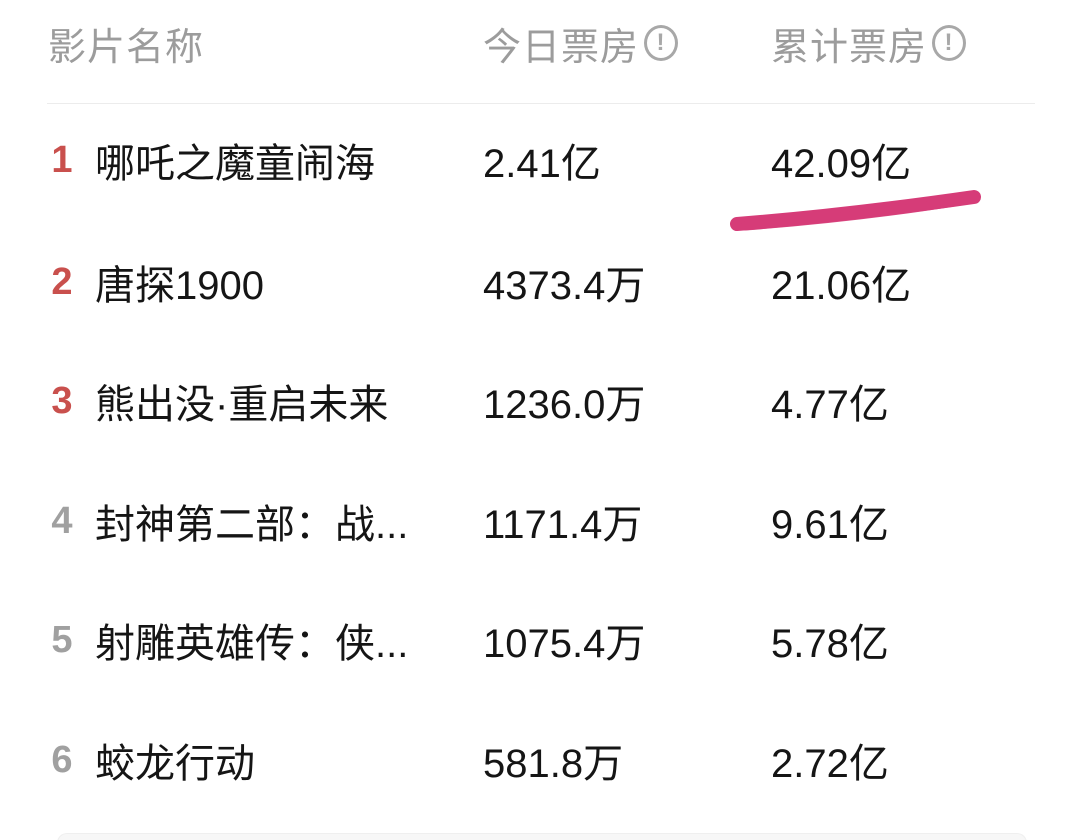 Image resolution: width=1080 pixels, height=840 pixels. I want to click on column-header-movie-name: 影片名称, so click(126, 44).